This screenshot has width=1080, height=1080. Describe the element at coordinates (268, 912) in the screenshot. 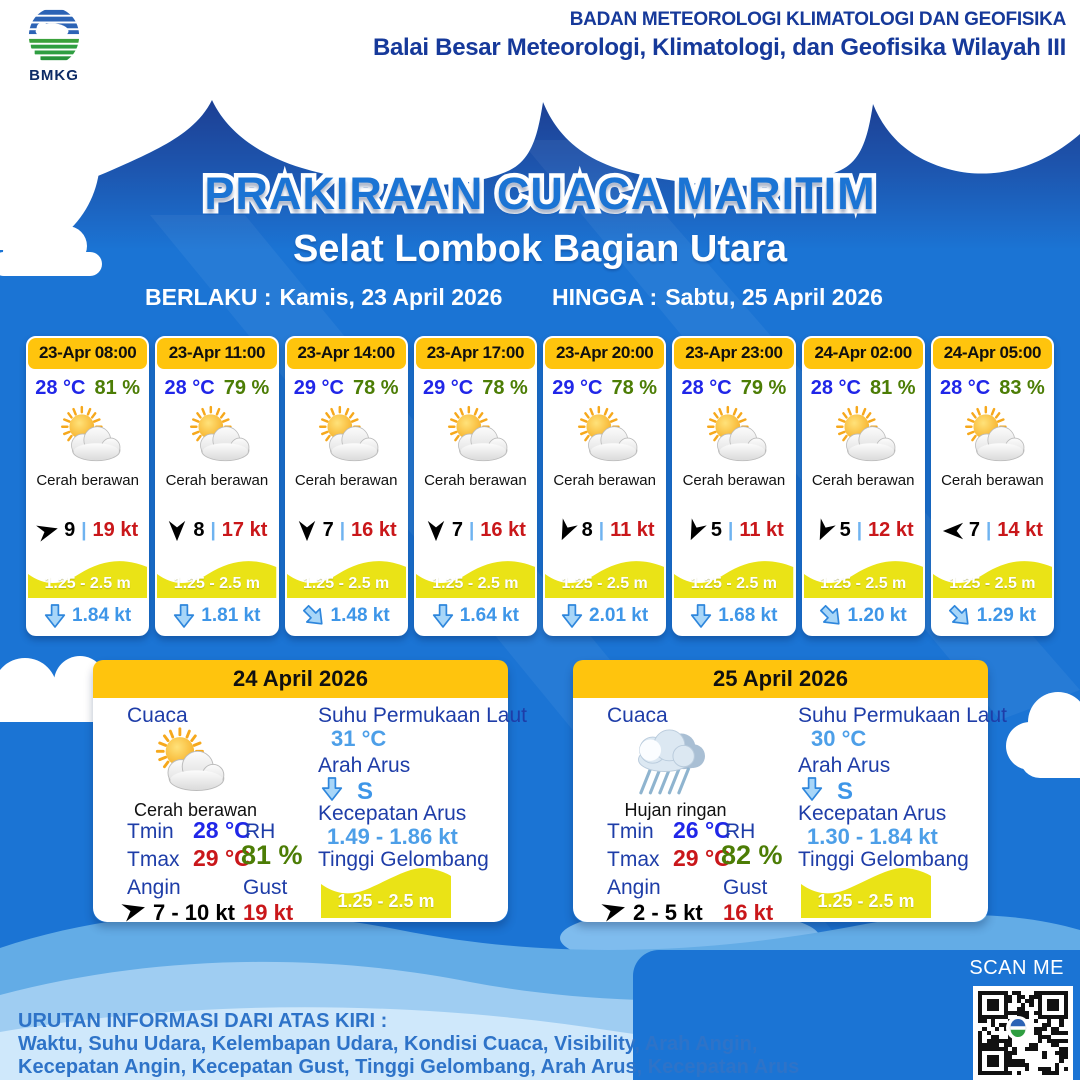

I see `gust-value: 19 kt` at that location.